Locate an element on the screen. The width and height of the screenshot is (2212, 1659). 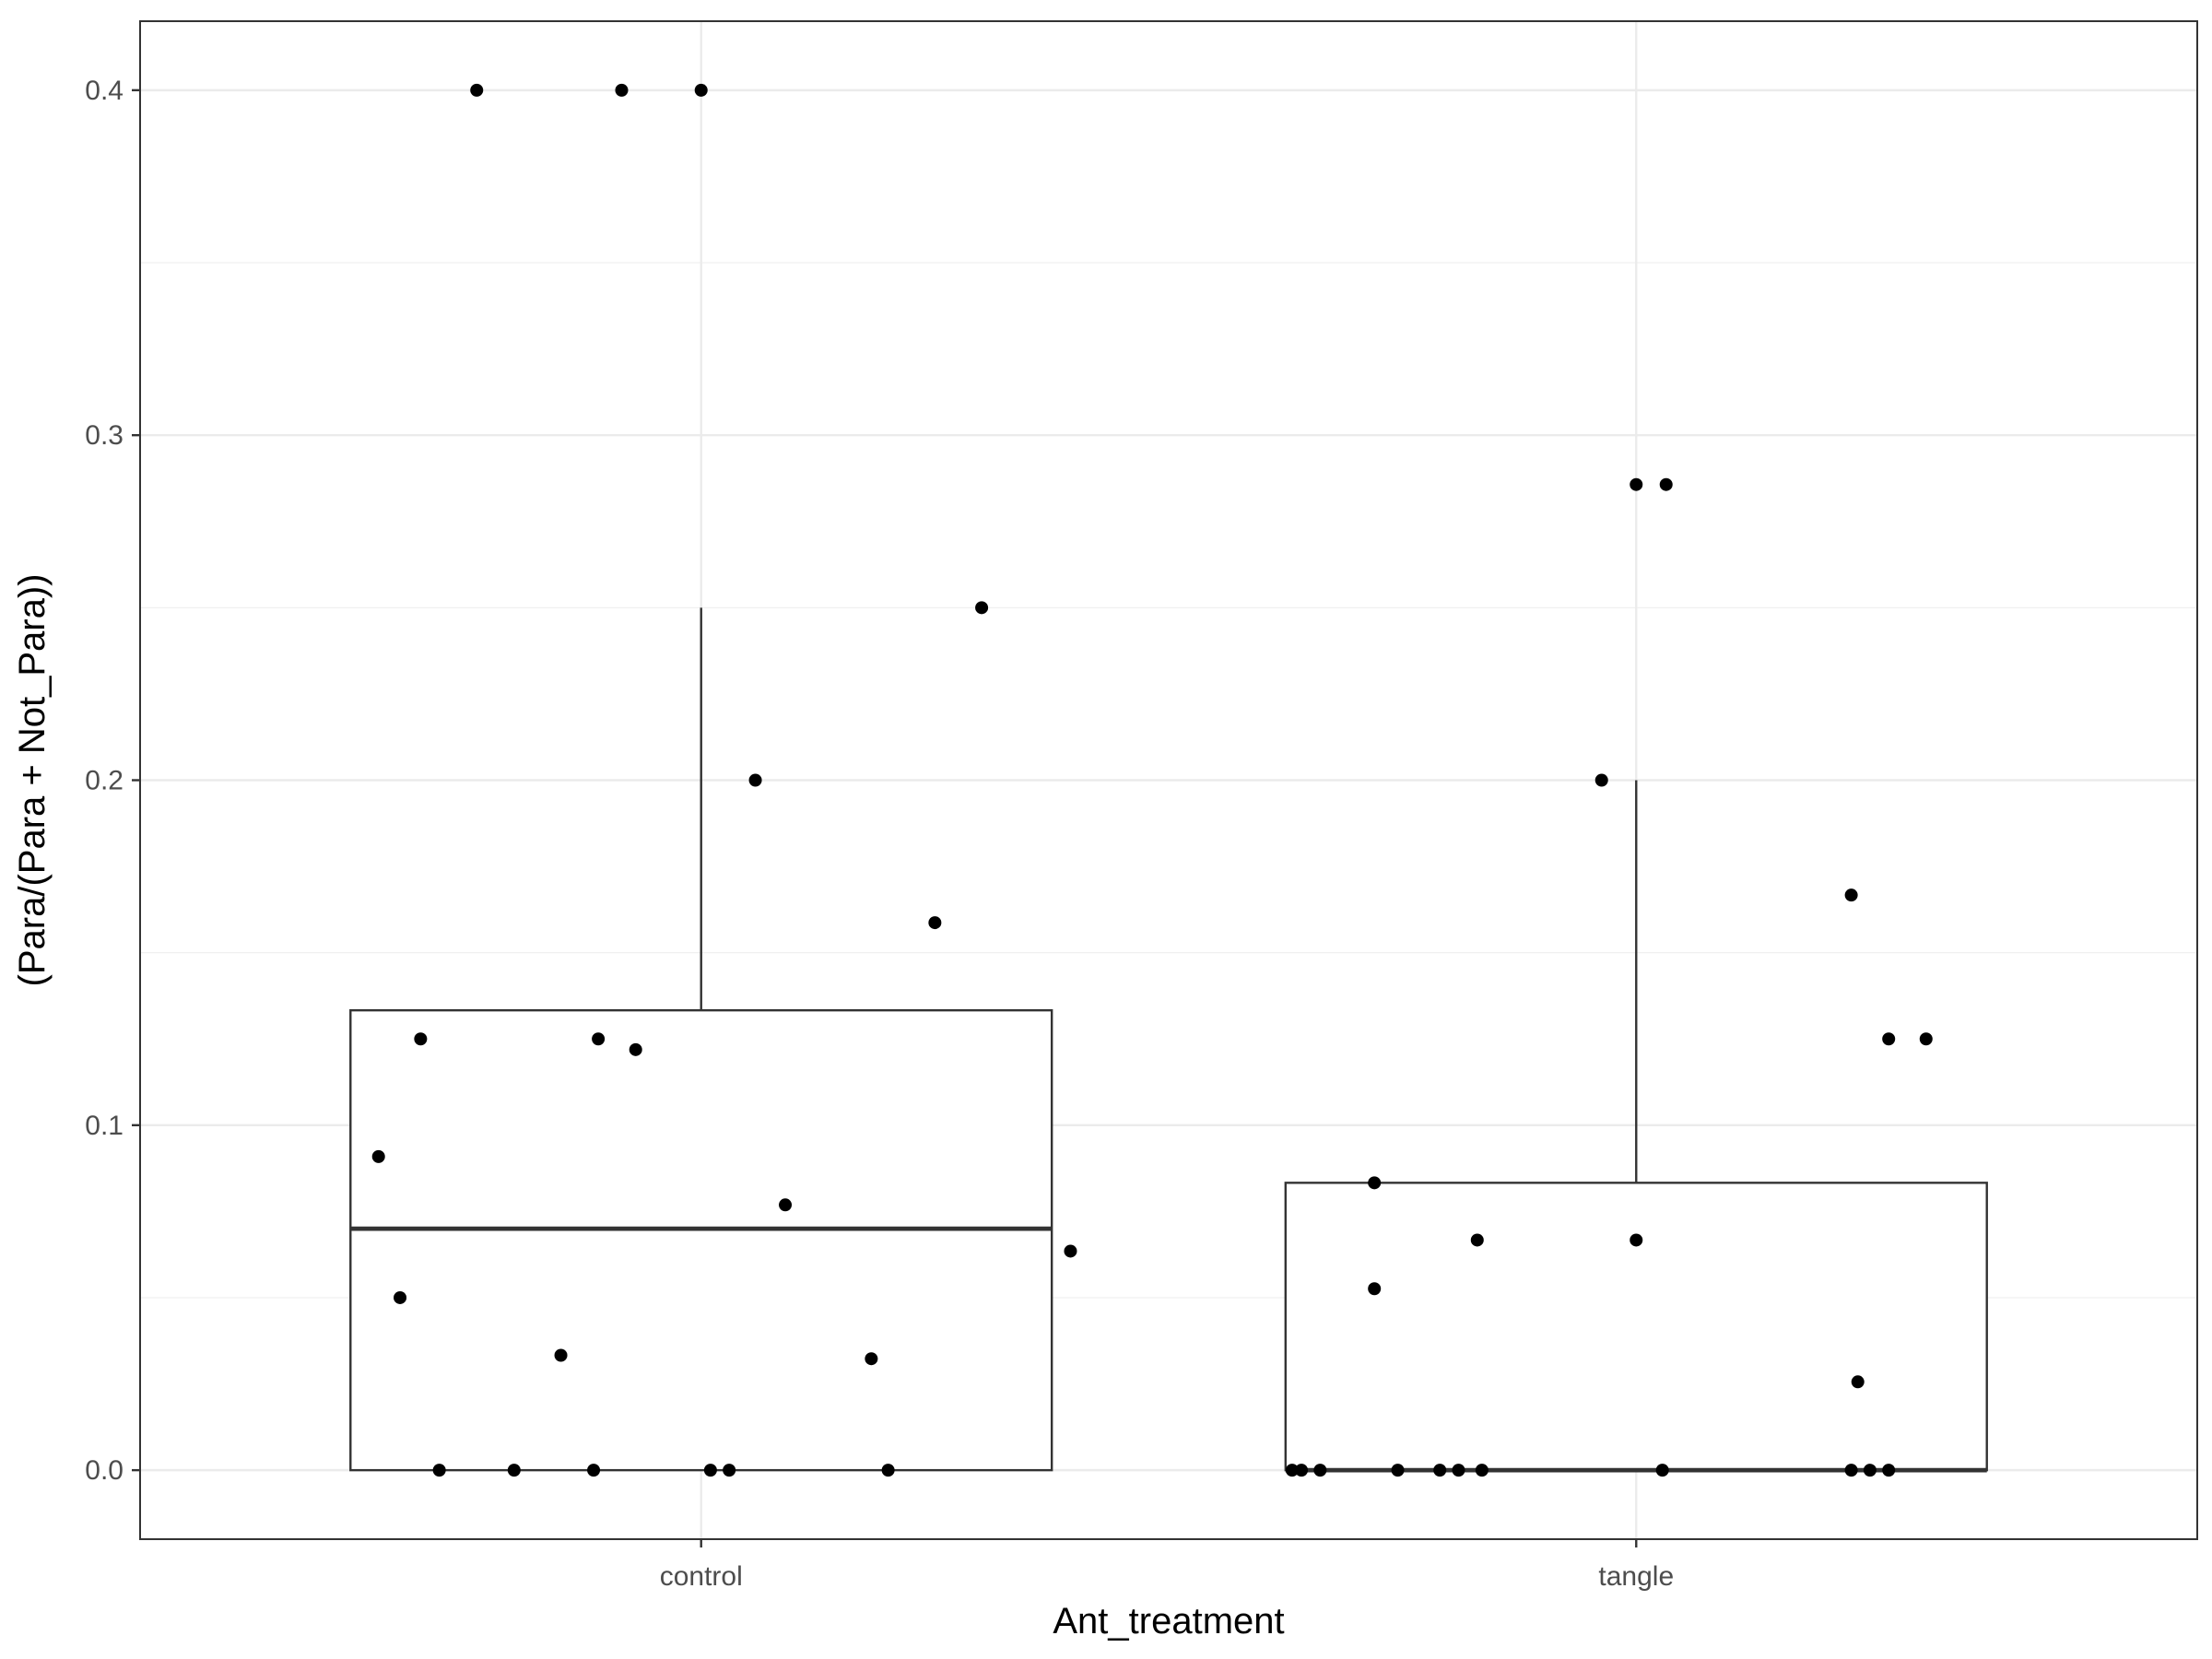
y-tick-label: 0.1 is located at coordinates (104, 1126).